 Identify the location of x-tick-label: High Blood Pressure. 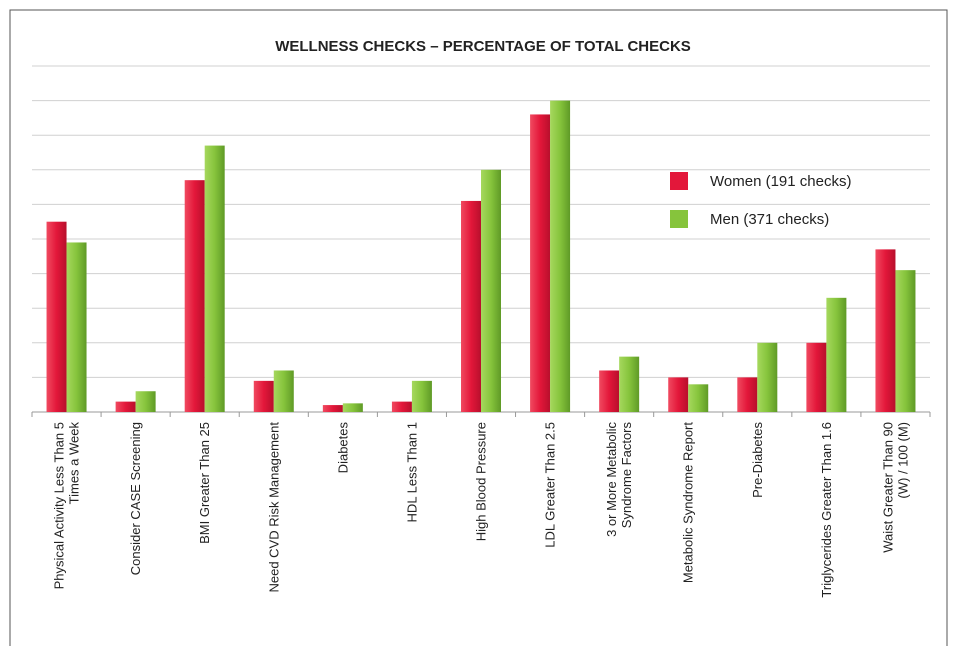
(481, 481).